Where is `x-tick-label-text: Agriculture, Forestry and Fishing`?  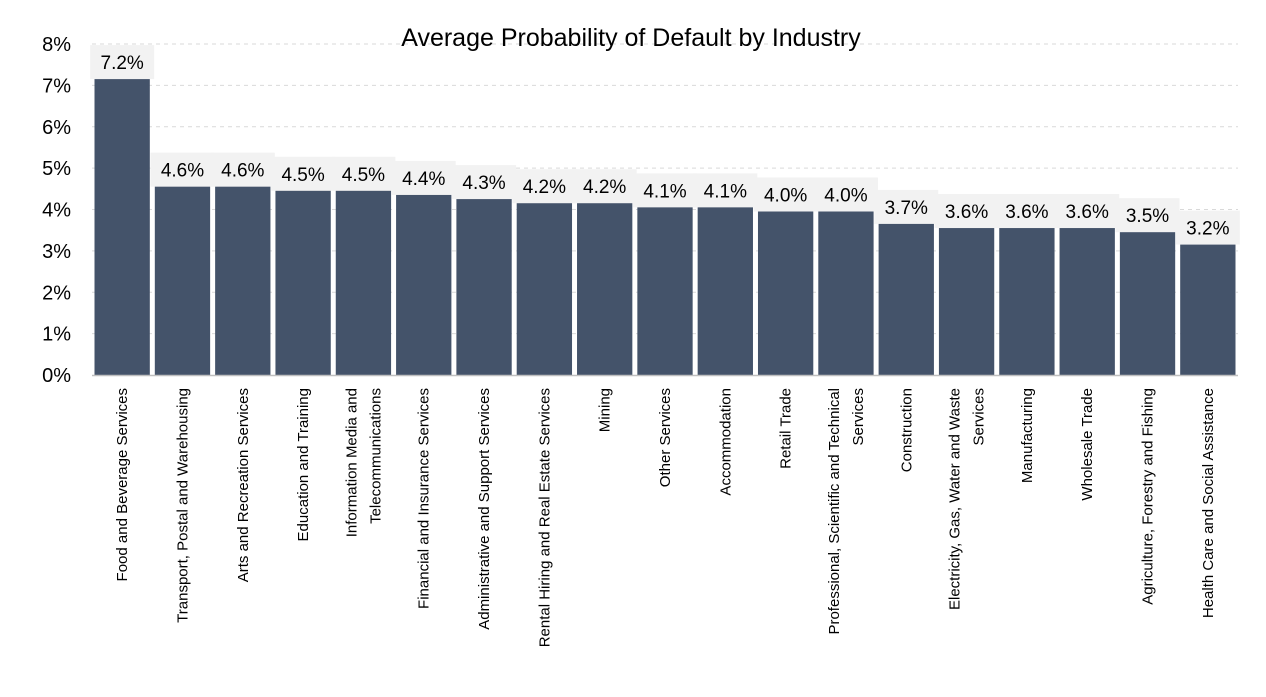 x-tick-label-text: Agriculture, Forestry and Fishing is located at coordinates (1148, 496).